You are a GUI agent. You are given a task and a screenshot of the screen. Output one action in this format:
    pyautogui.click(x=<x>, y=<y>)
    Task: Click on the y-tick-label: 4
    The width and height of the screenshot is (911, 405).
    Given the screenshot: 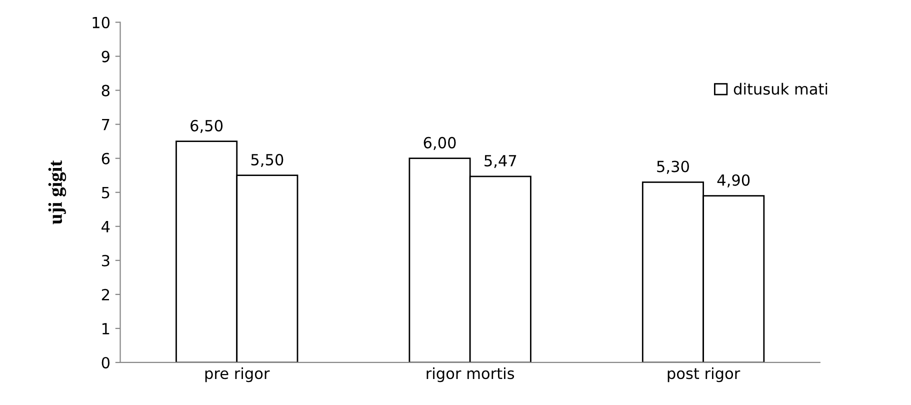 What is the action you would take?
    pyautogui.click(x=106, y=226)
    